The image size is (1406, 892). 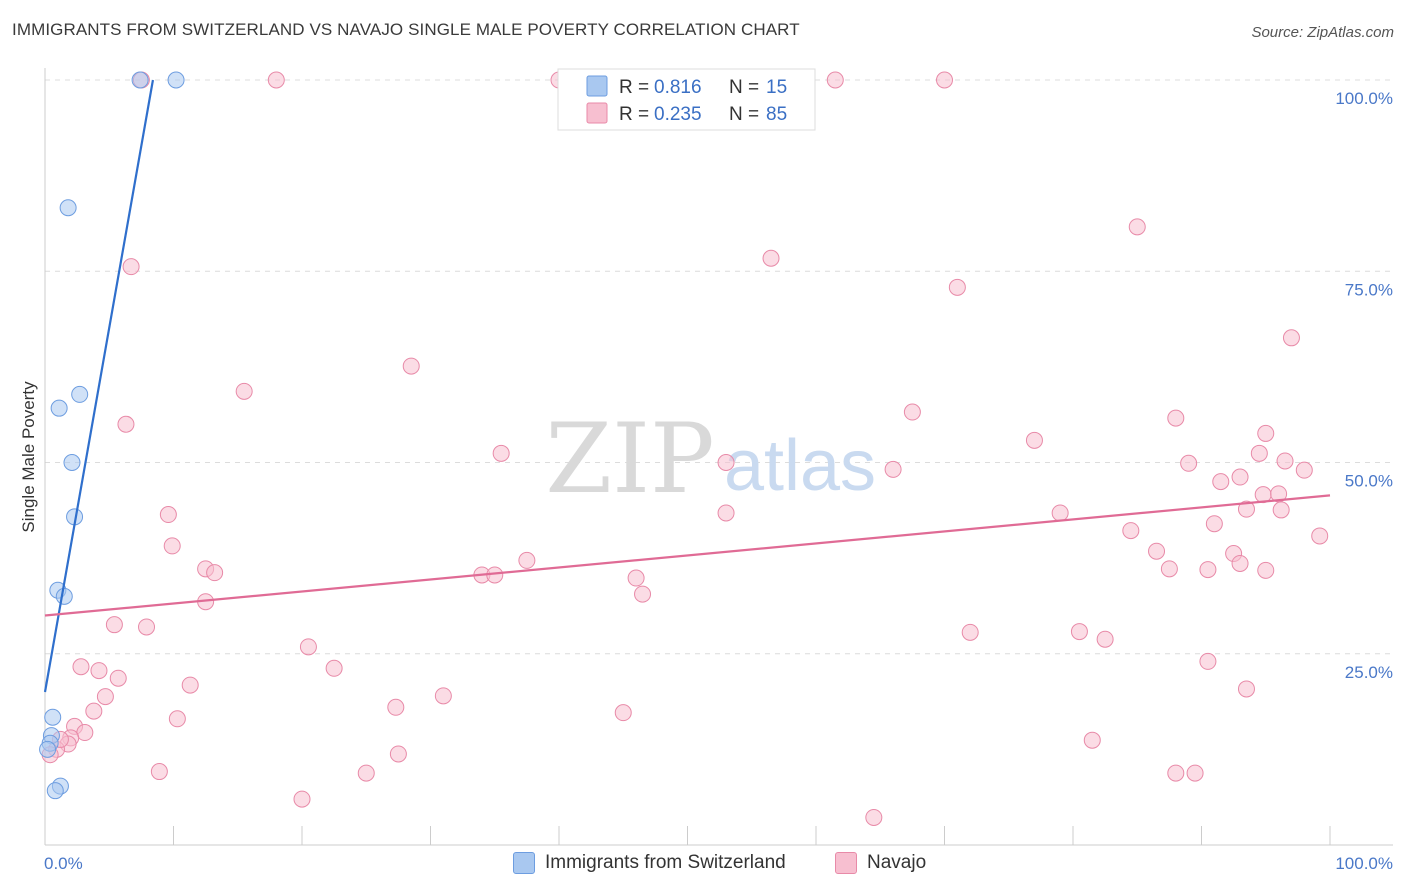 I want to click on watermark: ZIP atlas, so click(x=710, y=459).